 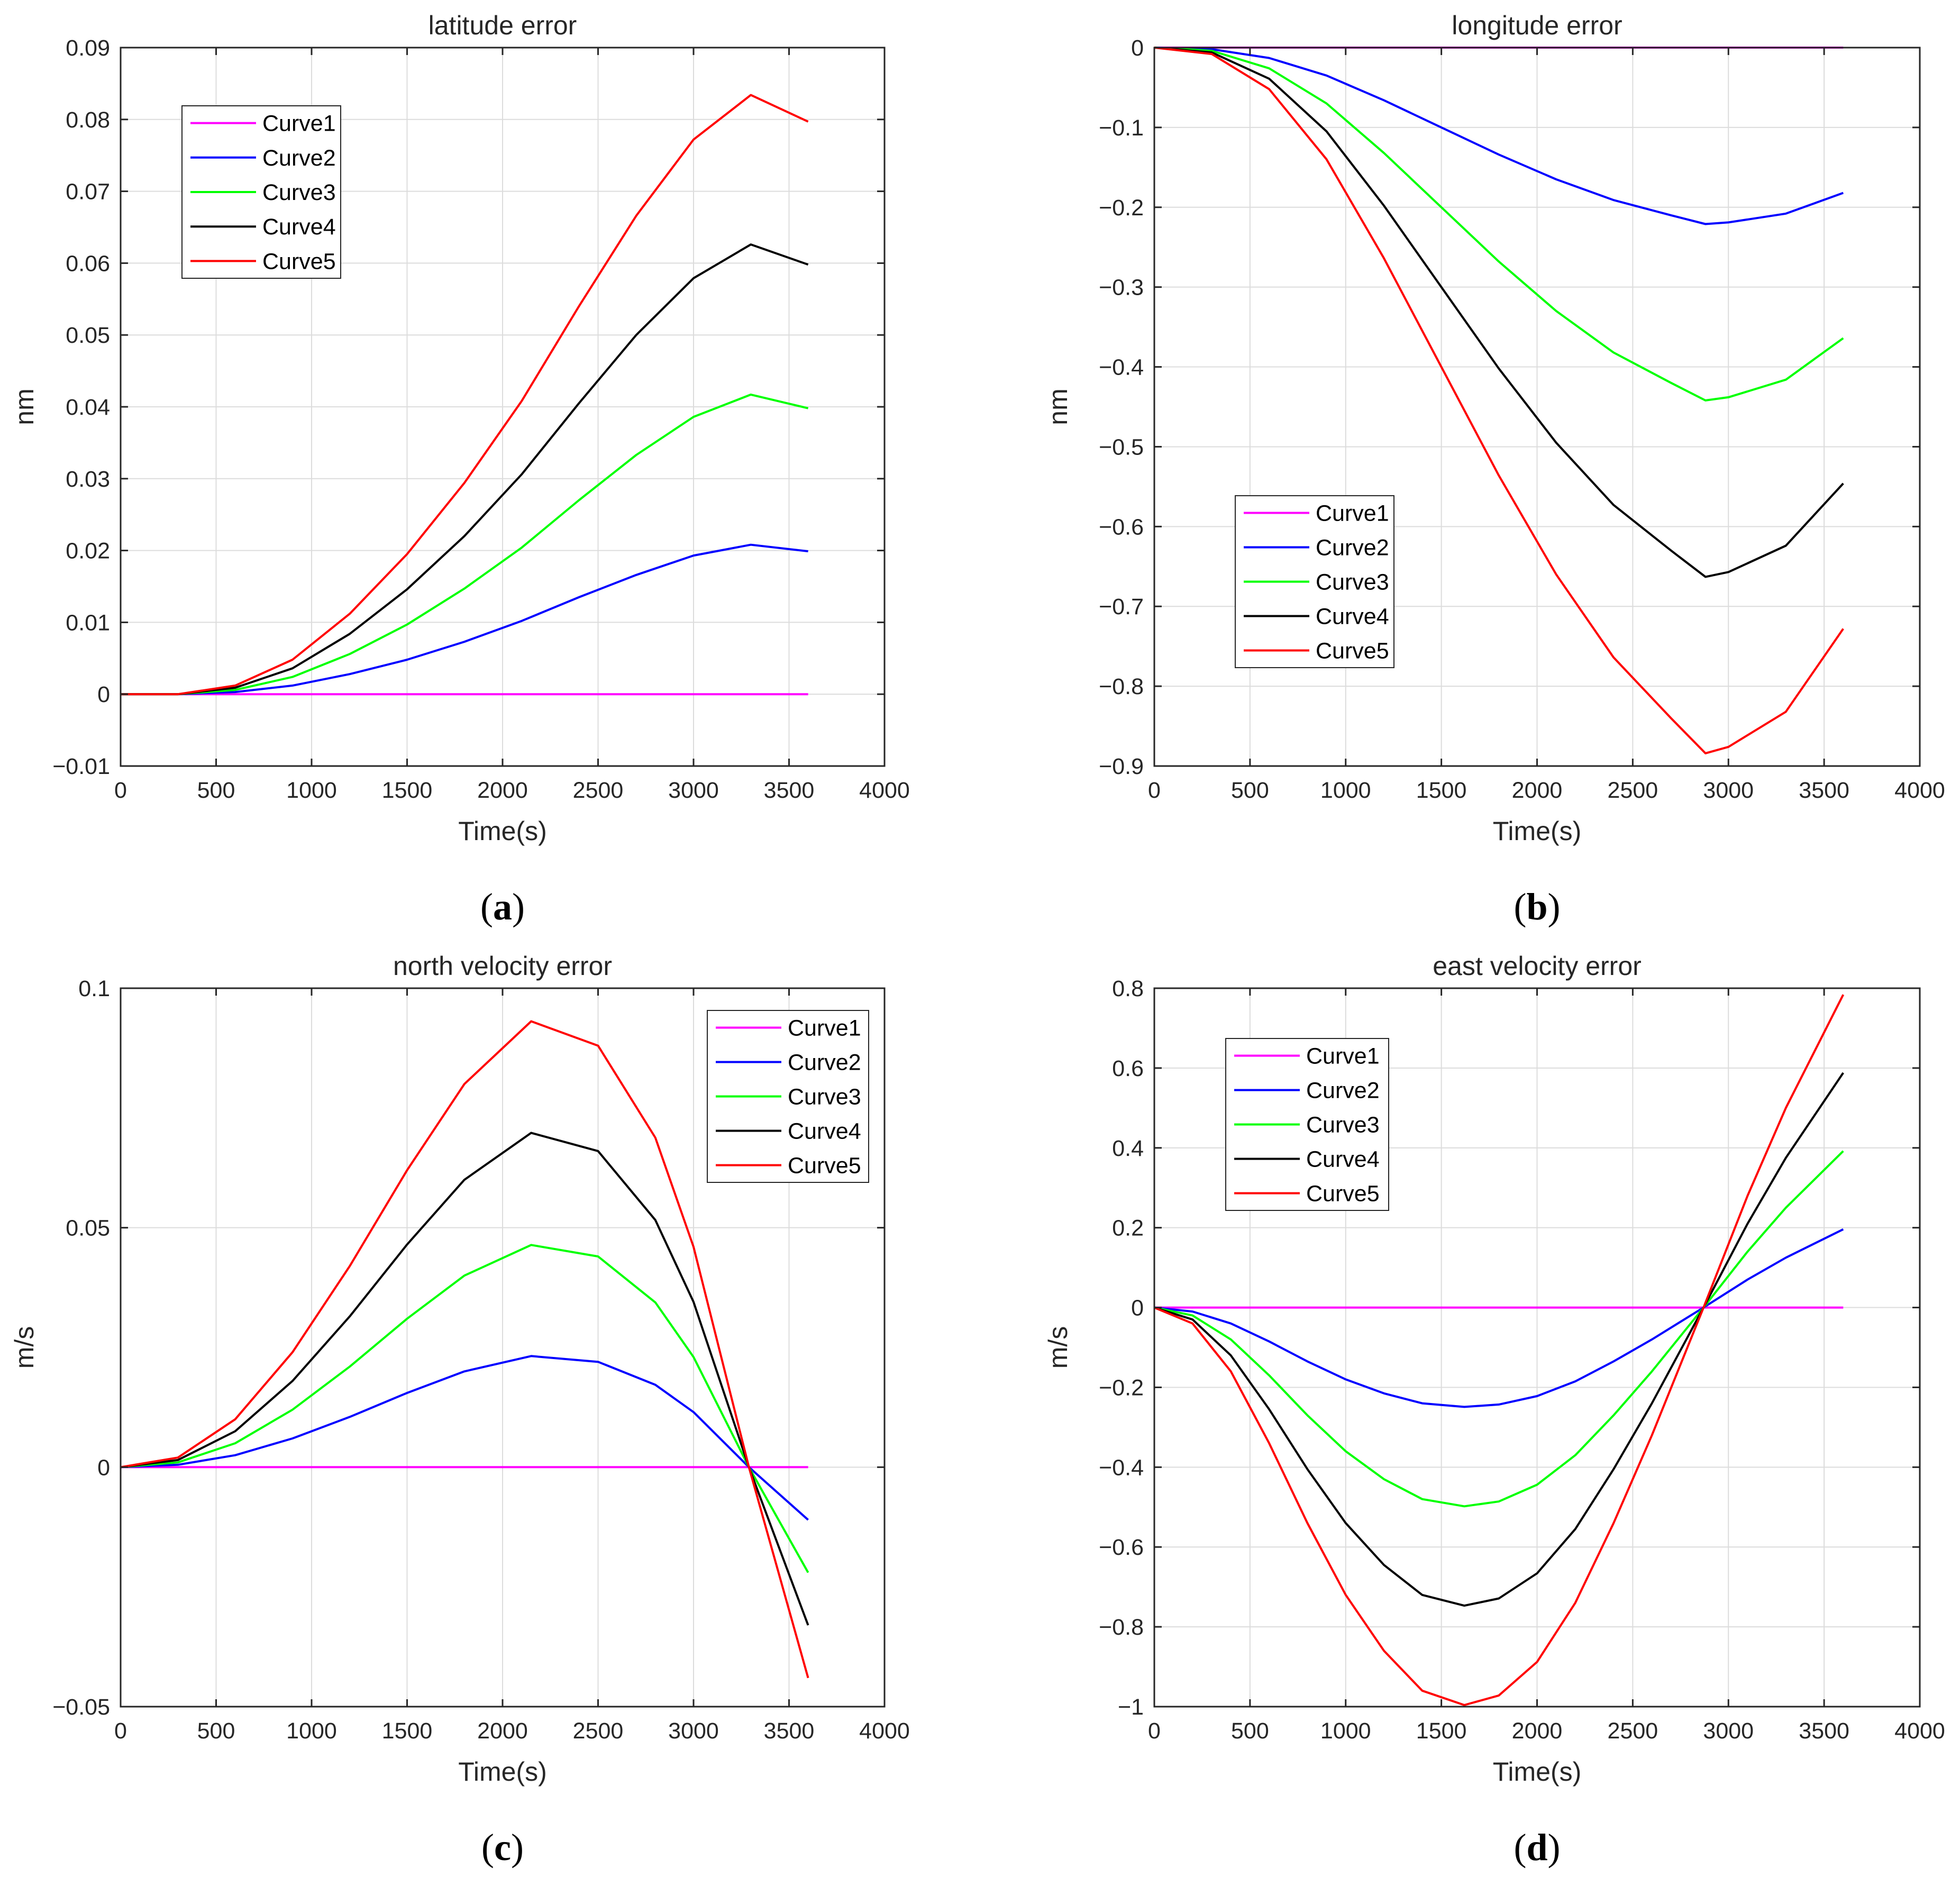 What do you see at coordinates (1121, 447) in the screenshot?
I see `y-tick-label: −0.5` at bounding box center [1121, 447].